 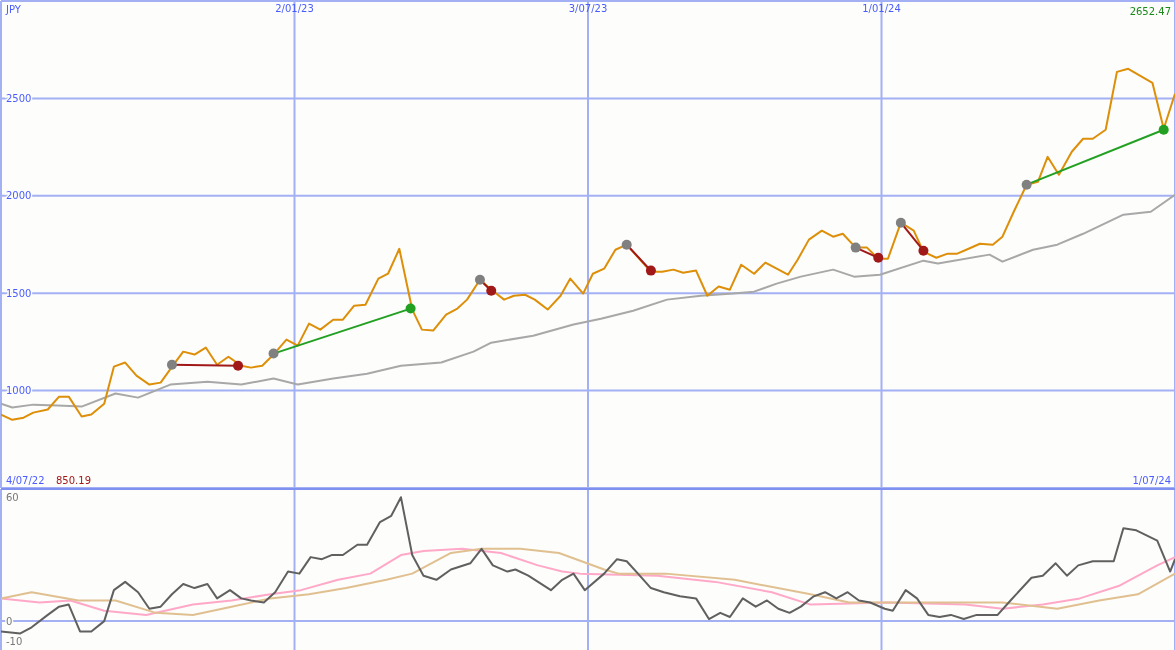 I want to click on y-tick-label: 2000, so click(x=19, y=196).